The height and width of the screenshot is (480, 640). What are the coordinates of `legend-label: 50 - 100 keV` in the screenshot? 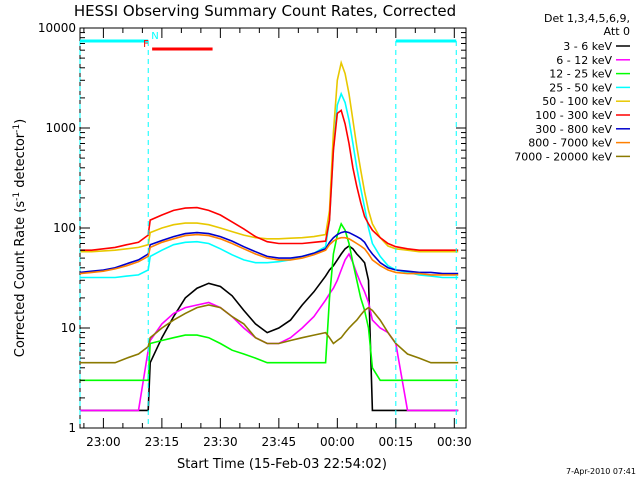 It's located at (577, 101).